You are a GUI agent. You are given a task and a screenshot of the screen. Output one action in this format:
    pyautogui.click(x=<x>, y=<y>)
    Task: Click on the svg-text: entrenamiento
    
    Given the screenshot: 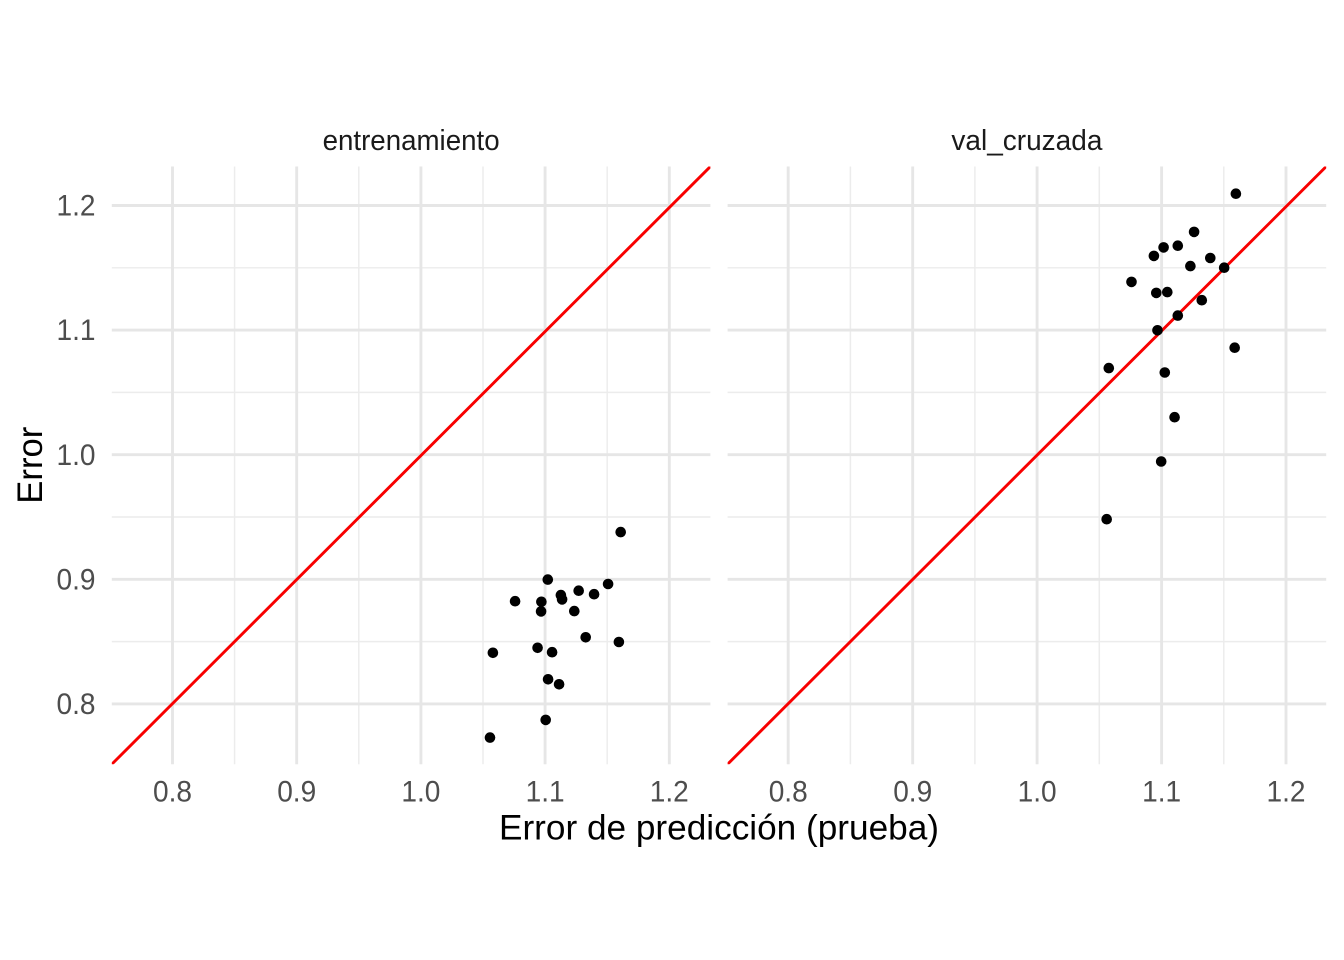 What is the action you would take?
    pyautogui.click(x=411, y=141)
    